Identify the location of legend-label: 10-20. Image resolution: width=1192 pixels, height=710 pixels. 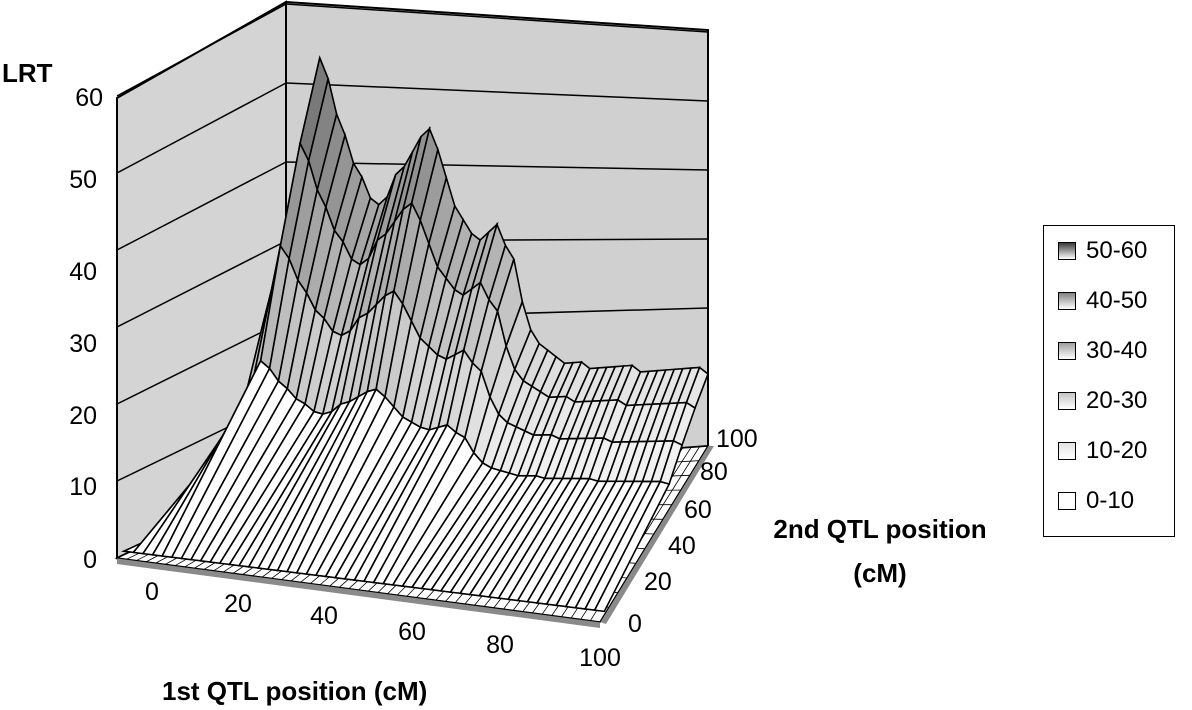
(1117, 450).